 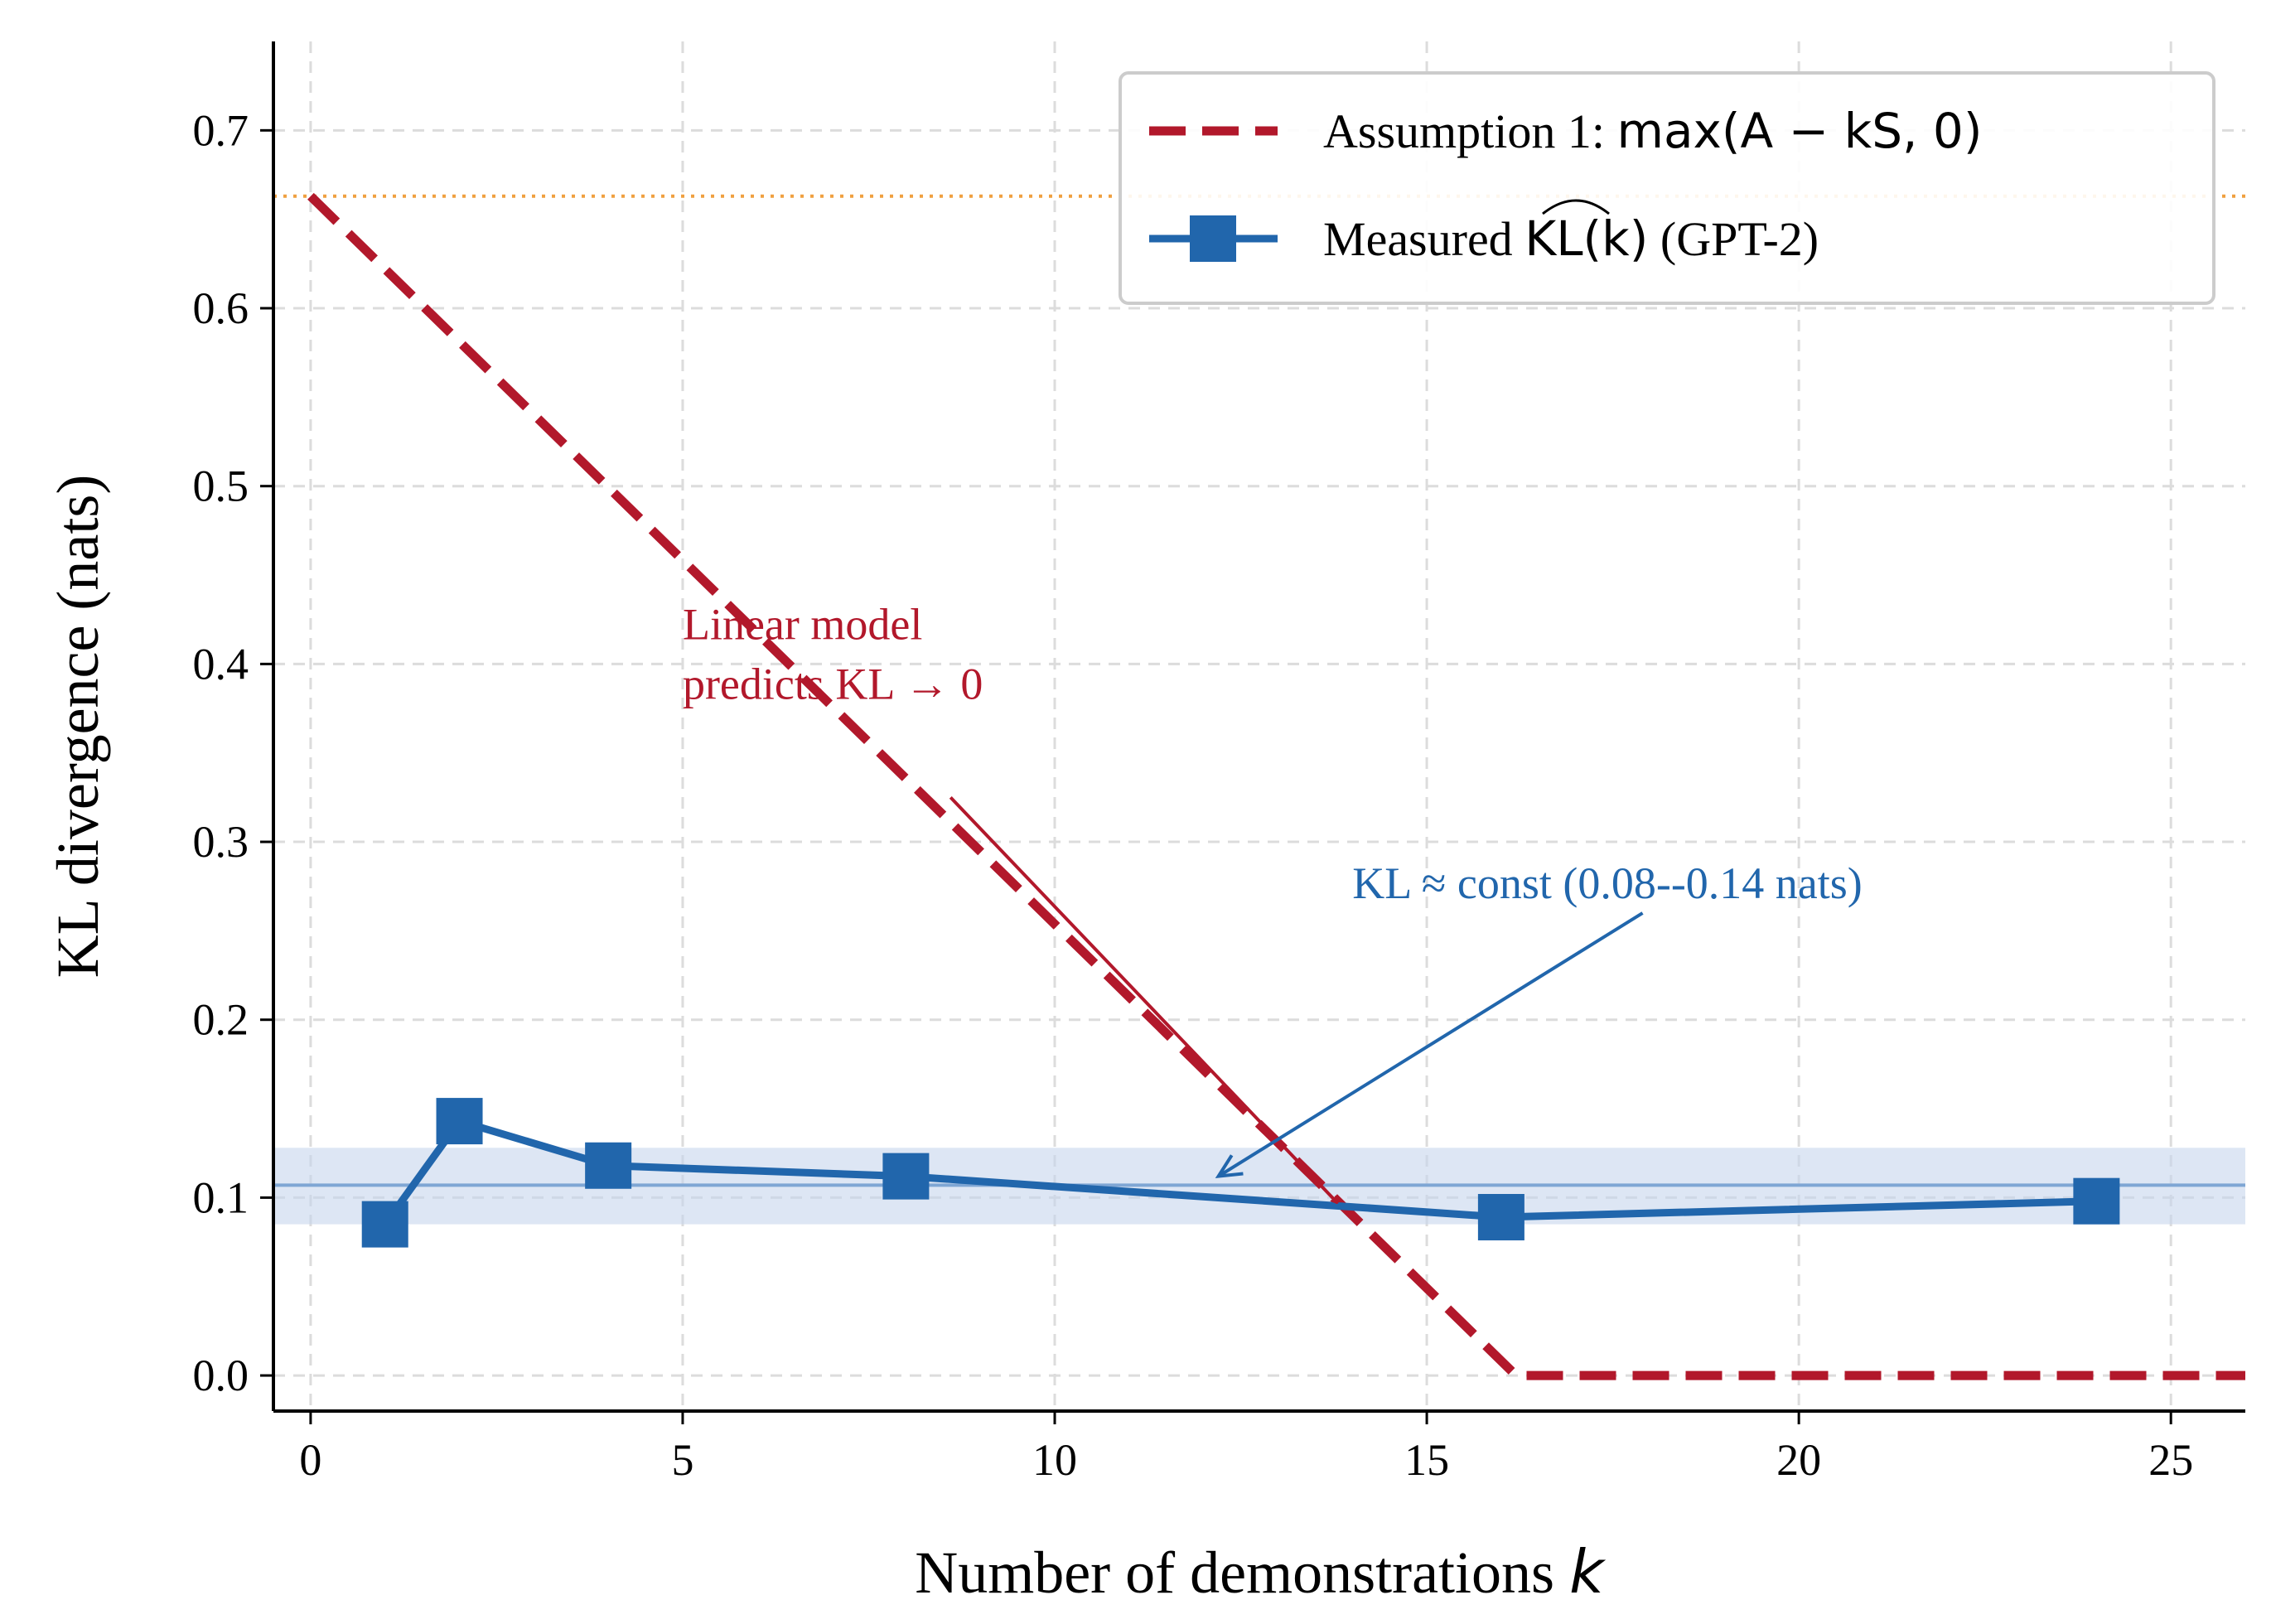 What do you see at coordinates (221, 1197) in the screenshot?
I see `y-tick-label: 0.1` at bounding box center [221, 1197].